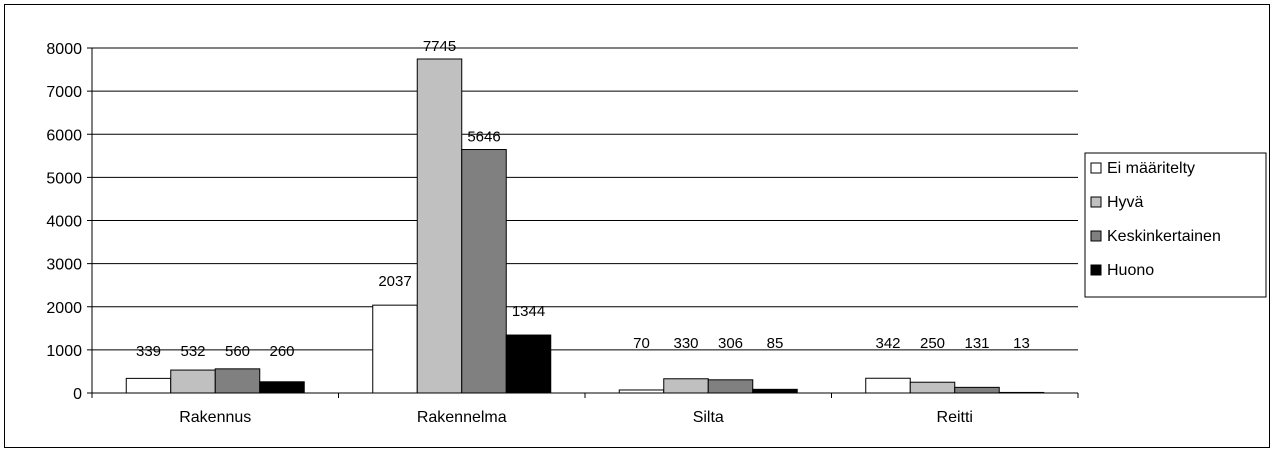 The width and height of the screenshot is (1277, 454). I want to click on data-label: 342, so click(887, 343).